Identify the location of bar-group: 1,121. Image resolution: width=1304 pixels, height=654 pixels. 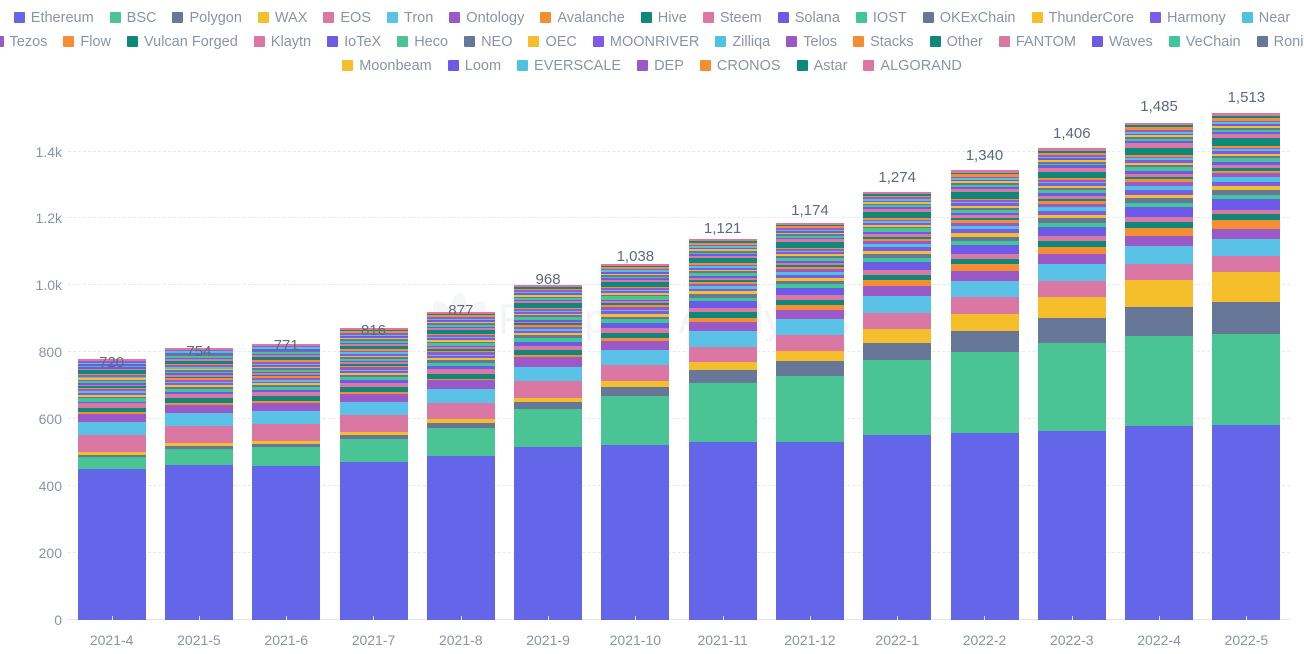
(722, 354).